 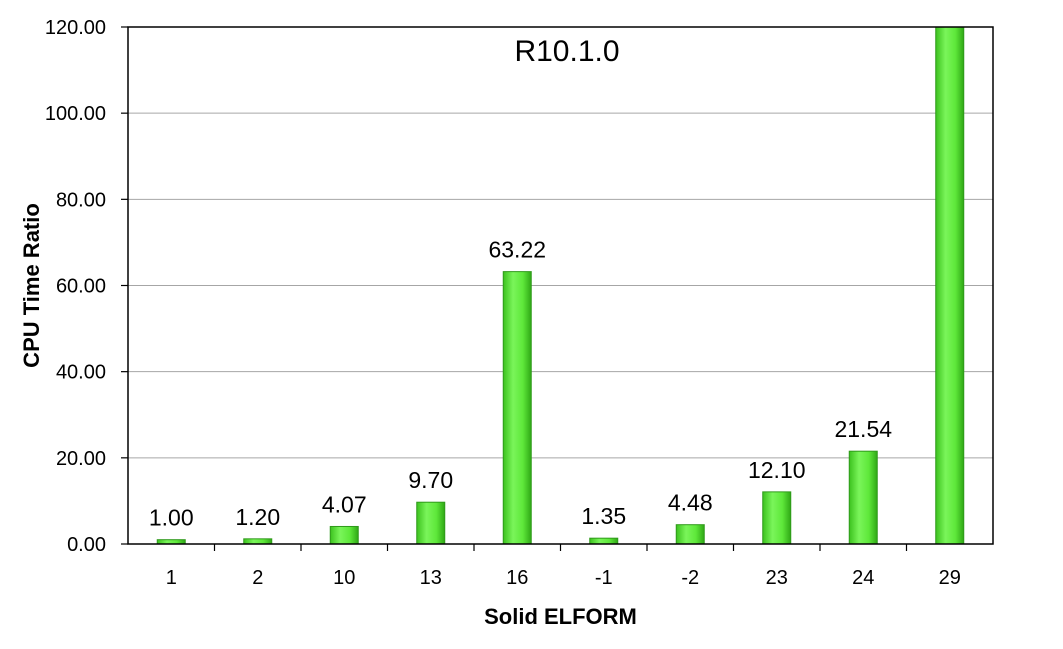 I want to click on x-tick-label: -1, so click(x=604, y=578).